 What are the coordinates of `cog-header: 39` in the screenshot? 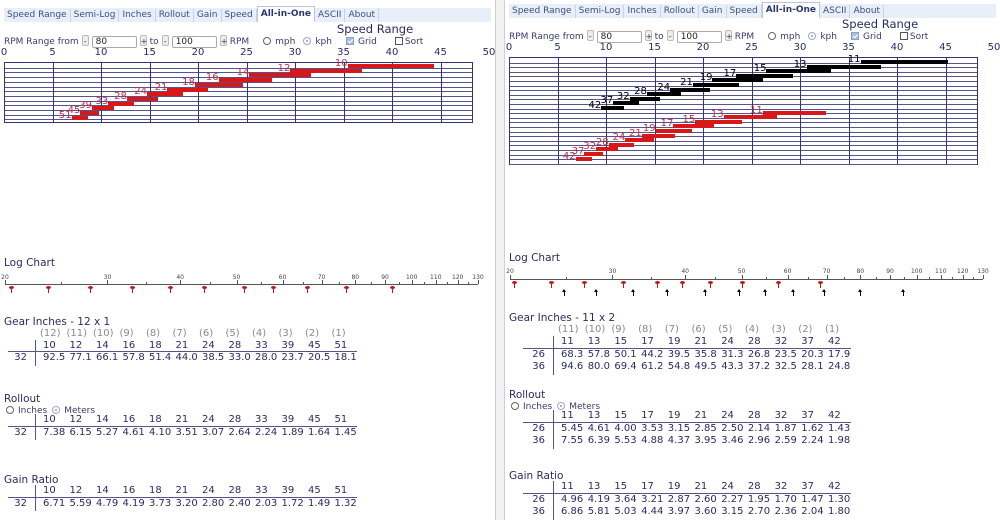 It's located at (288, 490).